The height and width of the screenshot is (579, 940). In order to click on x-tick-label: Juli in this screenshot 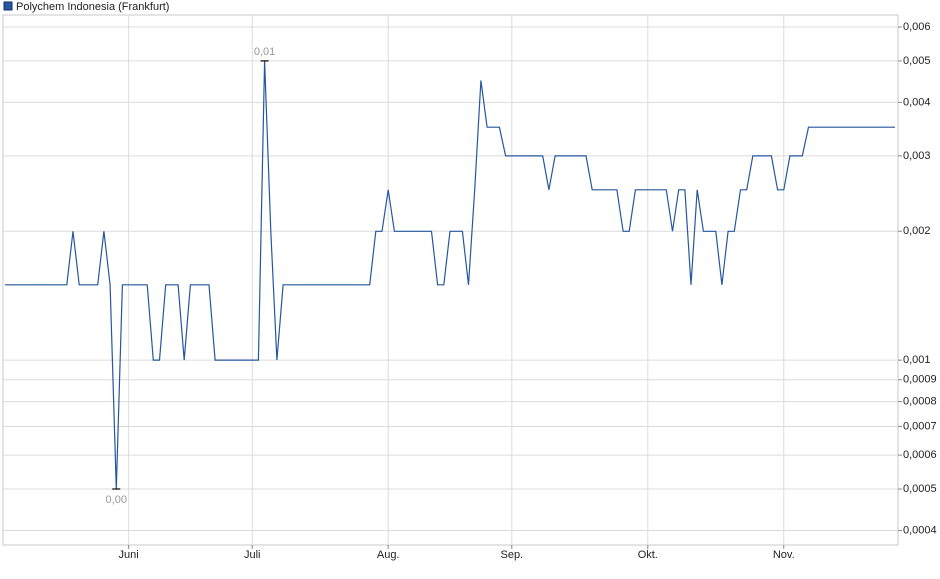, I will do `click(252, 555)`.